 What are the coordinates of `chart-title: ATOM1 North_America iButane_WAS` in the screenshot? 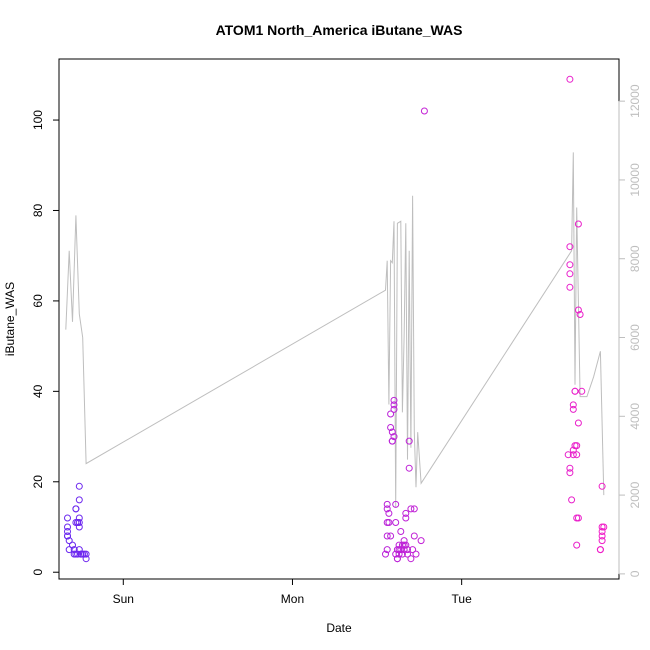 It's located at (339, 30).